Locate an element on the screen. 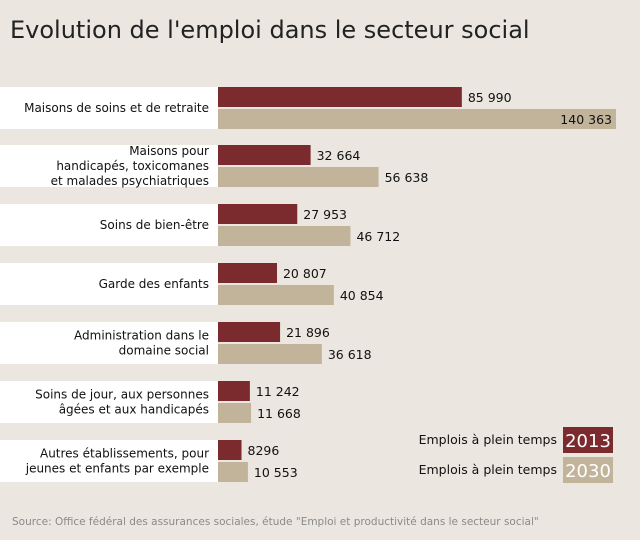 Image resolution: width=640 pixels, height=540 pixels. value-label-2030: 36 618 is located at coordinates (350, 354).